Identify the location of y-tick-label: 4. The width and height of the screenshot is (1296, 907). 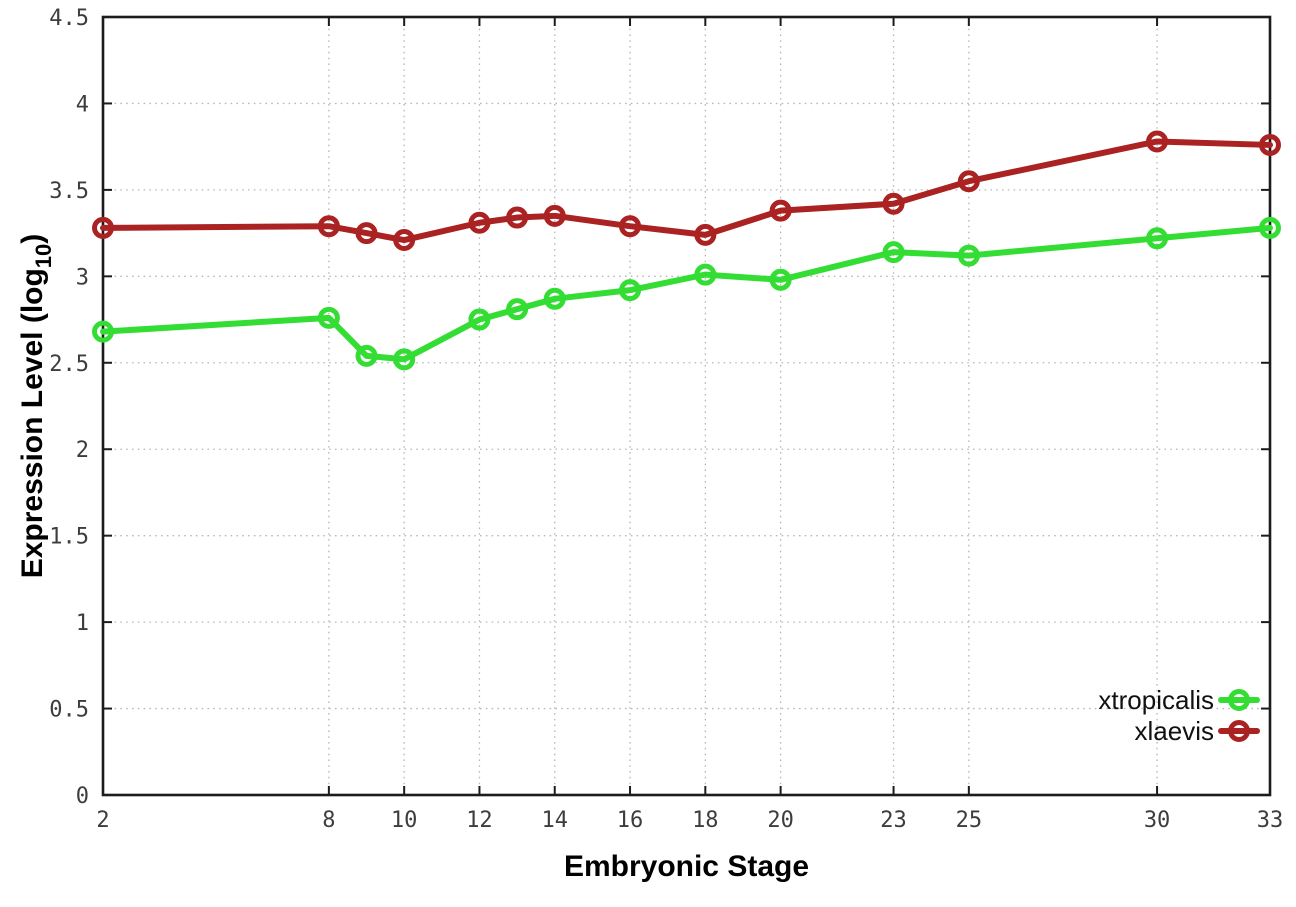
(82, 104).